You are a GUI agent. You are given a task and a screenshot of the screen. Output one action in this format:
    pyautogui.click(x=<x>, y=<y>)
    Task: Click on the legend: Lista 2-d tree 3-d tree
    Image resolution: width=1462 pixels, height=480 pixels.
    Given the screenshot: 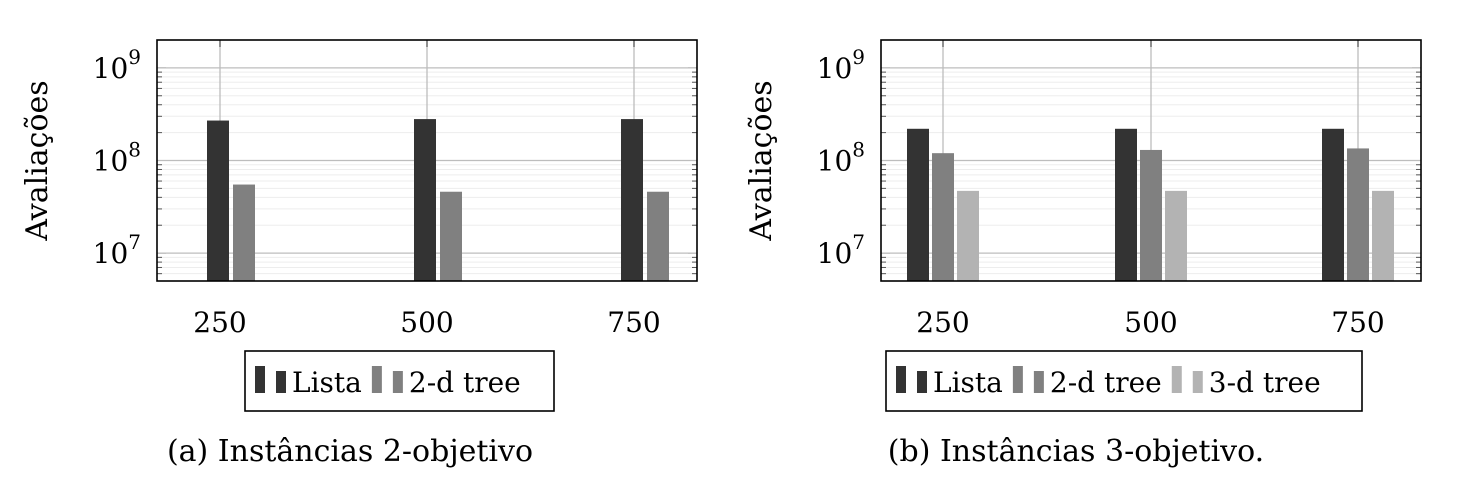 What is the action you would take?
    pyautogui.click(x=1124, y=381)
    